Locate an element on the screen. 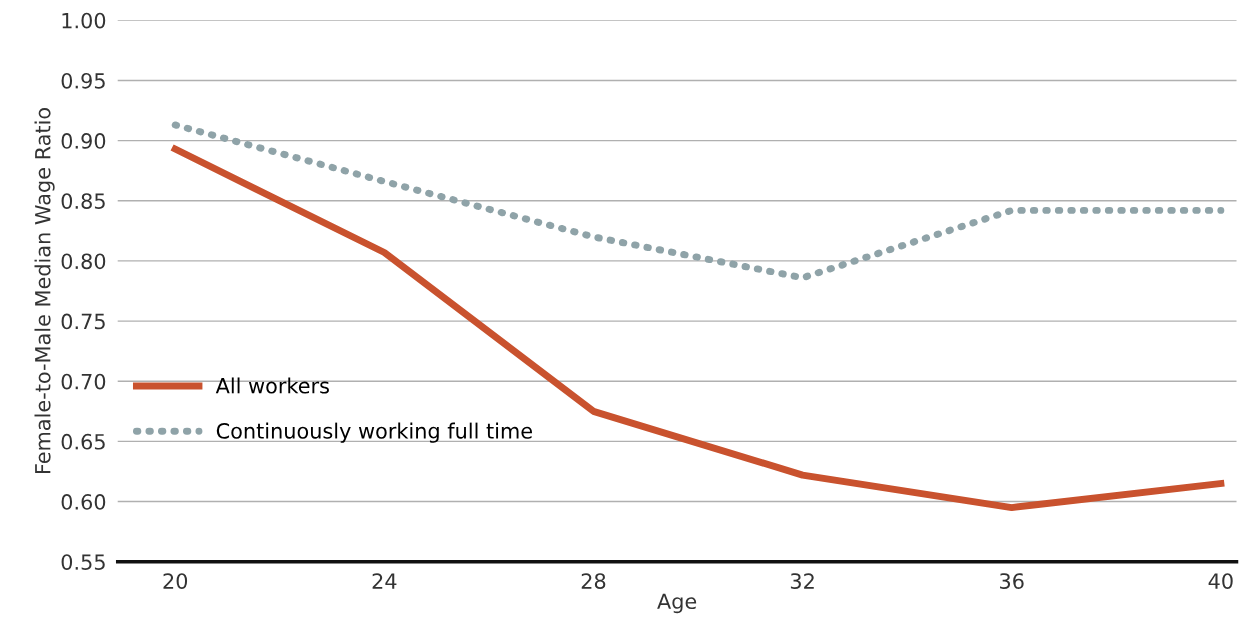  x-tick-label: 36 is located at coordinates (1012, 581).